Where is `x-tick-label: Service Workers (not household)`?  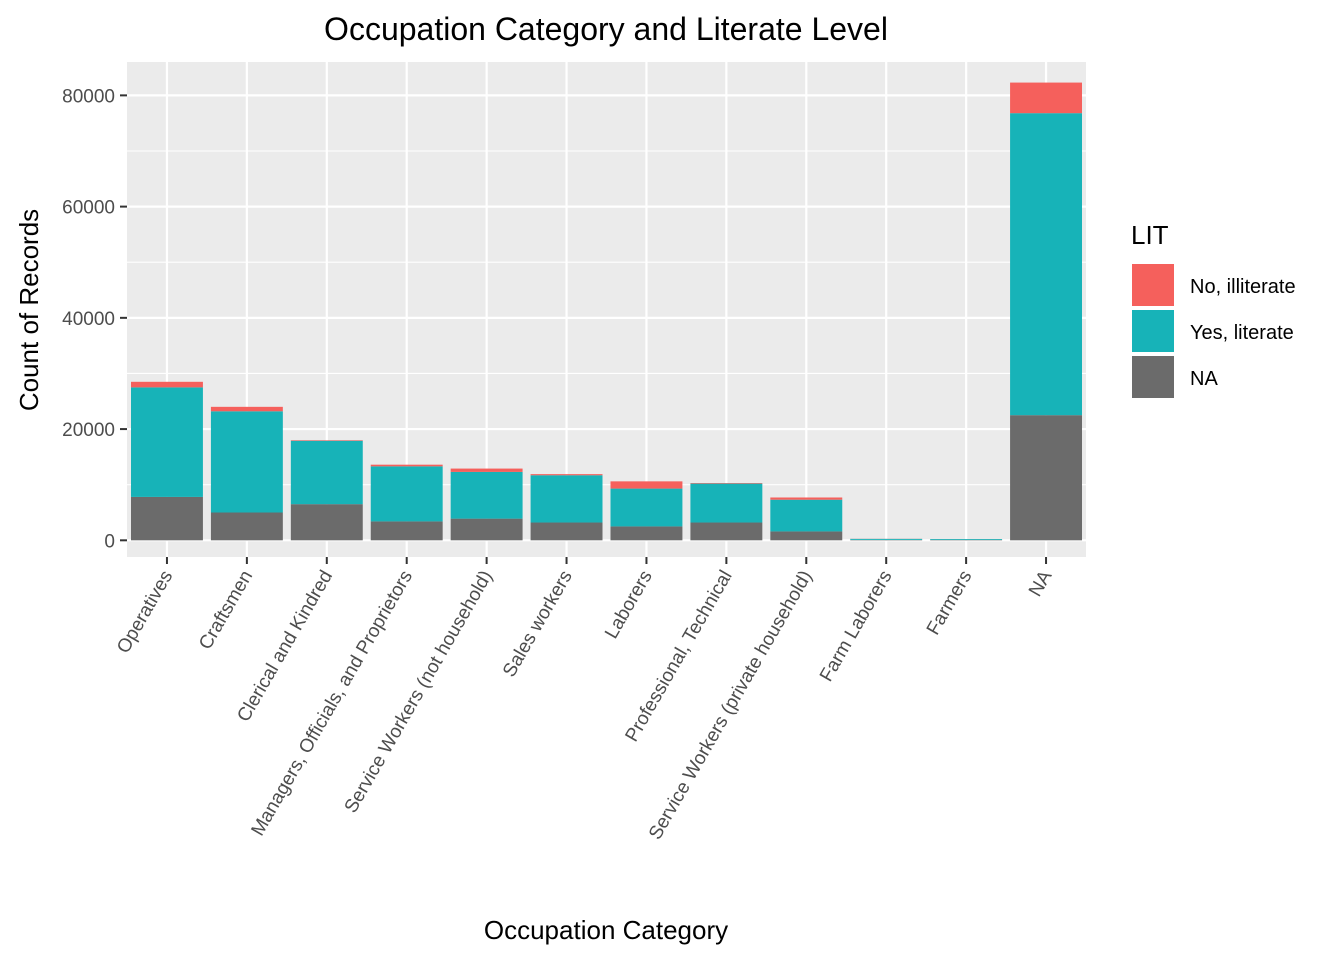 x-tick-label: Service Workers (not household) is located at coordinates (419, 692).